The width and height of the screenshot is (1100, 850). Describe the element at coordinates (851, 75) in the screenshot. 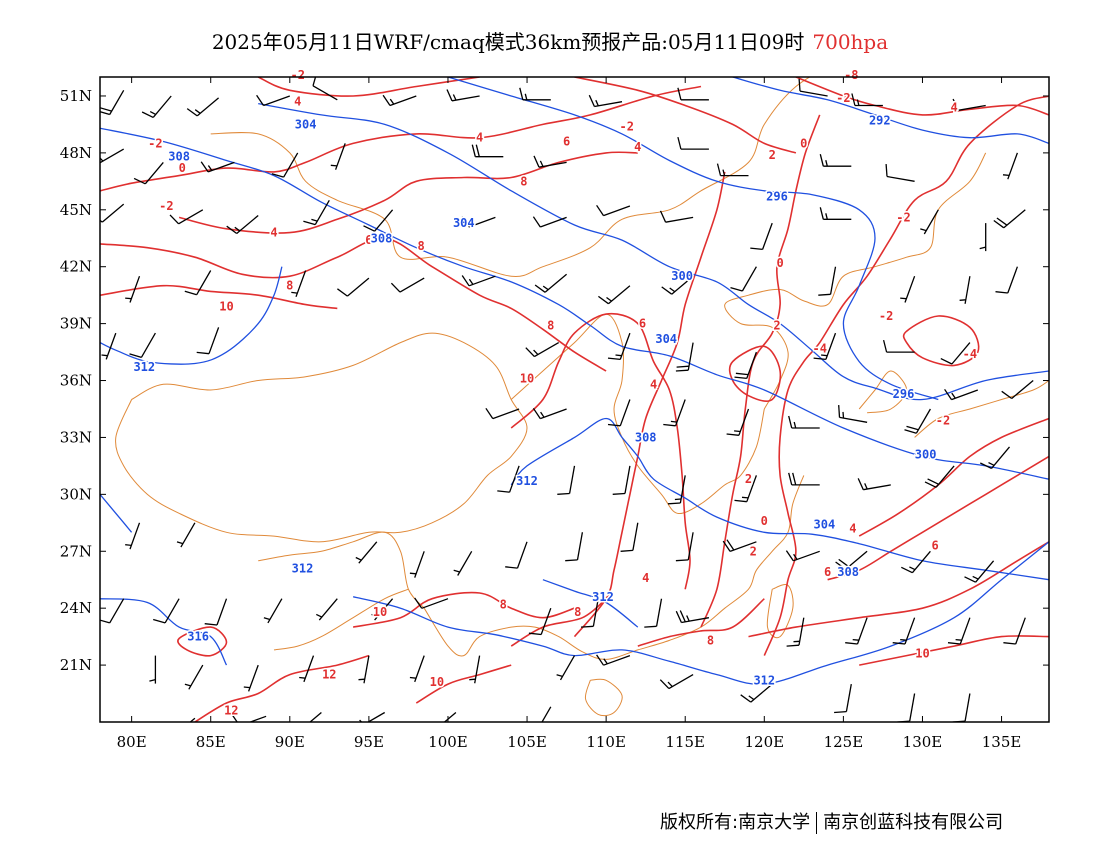

I see `temperature-label: -8` at that location.